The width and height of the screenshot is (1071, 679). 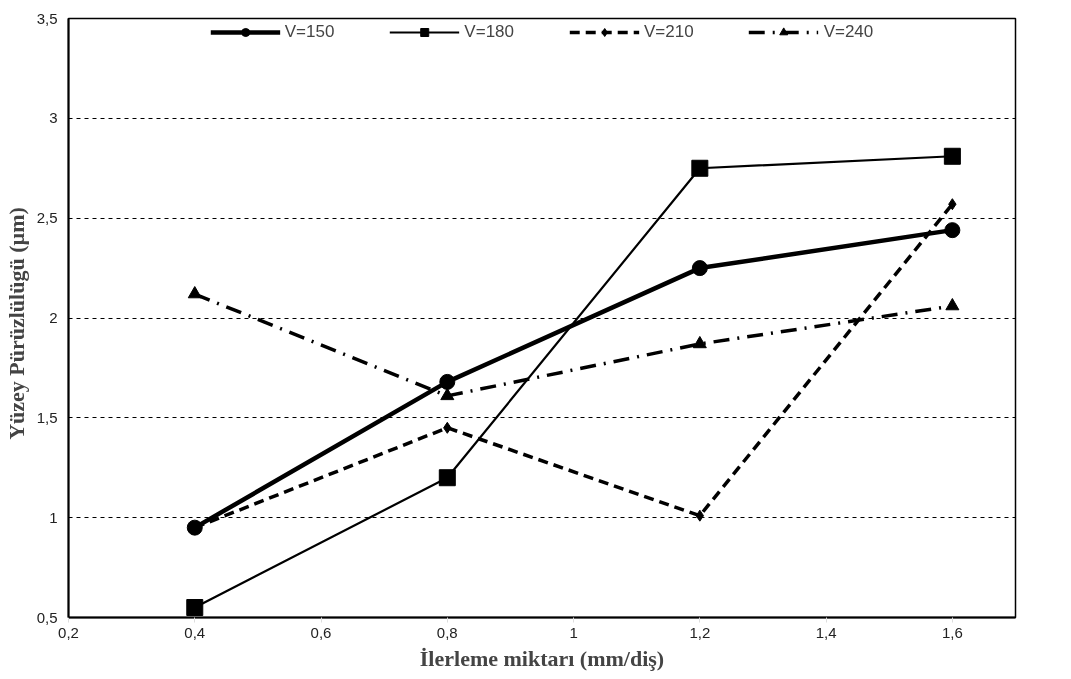 I want to click on x-tick-label: 1,2, so click(x=700, y=632).